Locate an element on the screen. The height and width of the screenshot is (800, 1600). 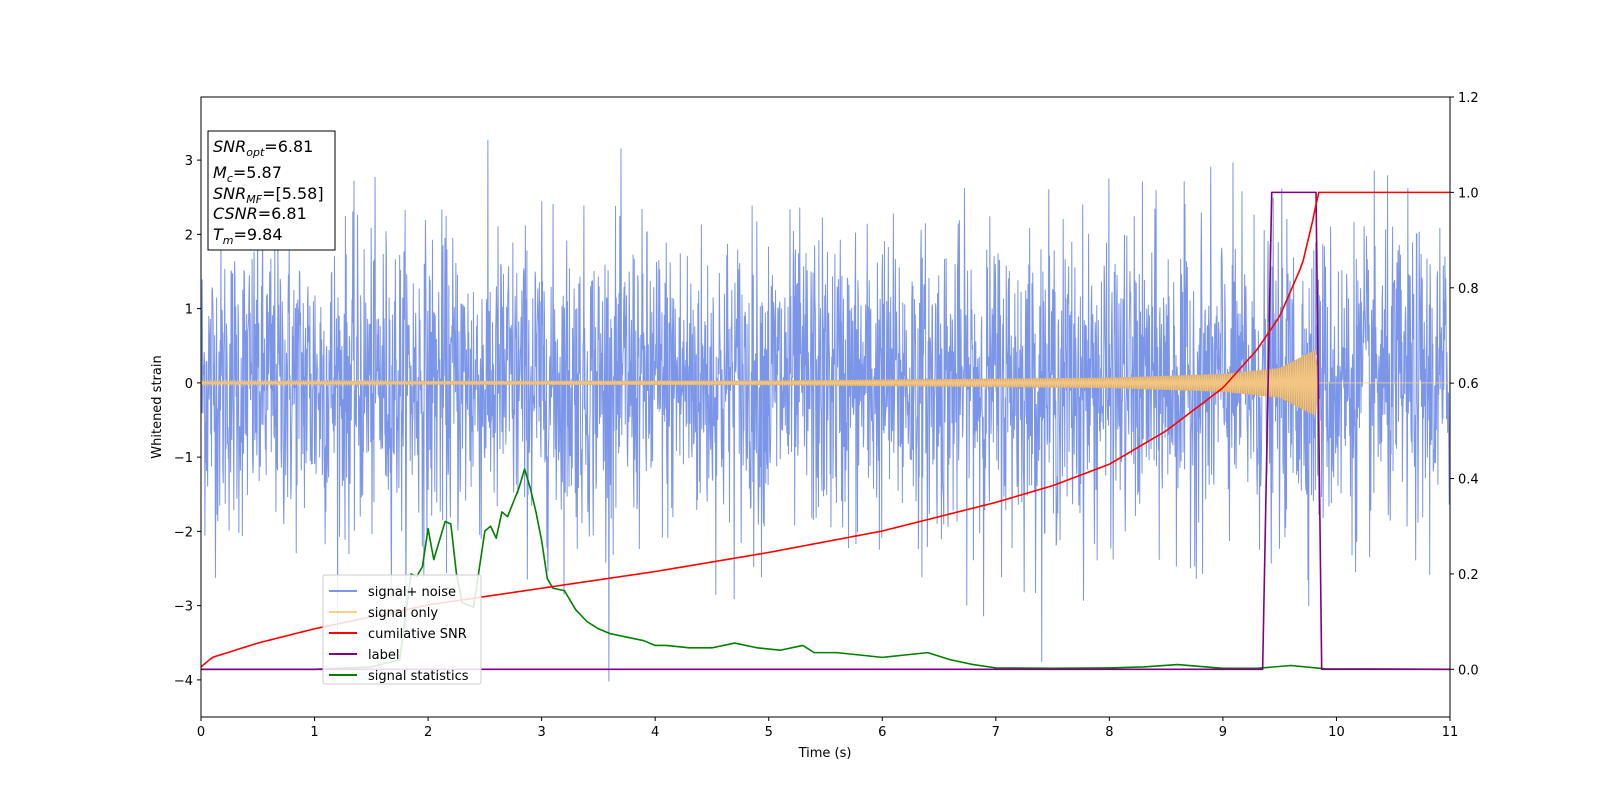
x-tick-label: 10 is located at coordinates (1336, 732).